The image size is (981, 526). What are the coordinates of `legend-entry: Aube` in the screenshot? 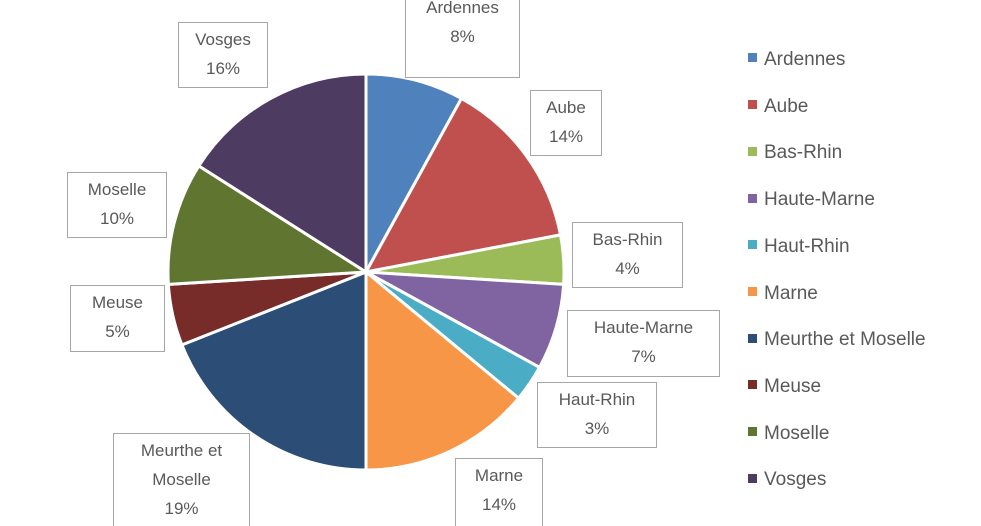 It's located at (778, 107).